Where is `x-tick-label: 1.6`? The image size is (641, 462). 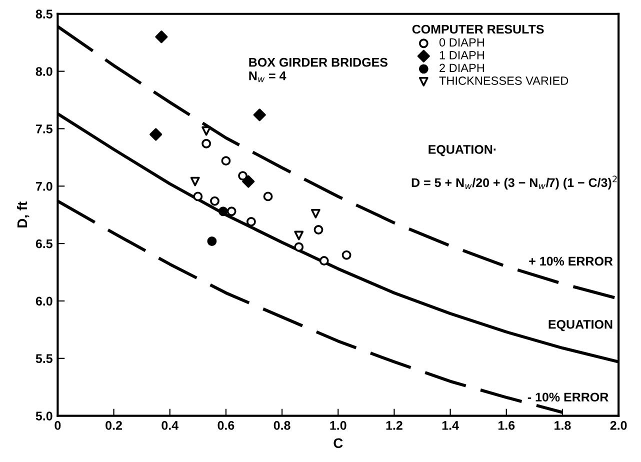
x-tick-label: 1.6 is located at coordinates (506, 425).